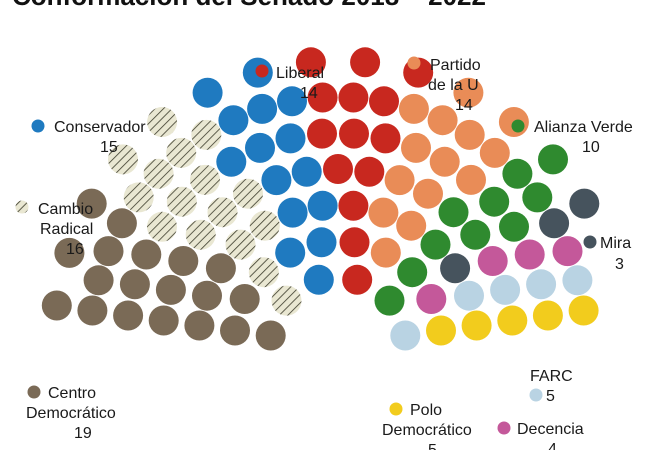 The image size is (657, 450). What do you see at coordinates (427, 430) in the screenshot?
I see `legend-label-polo-democratico: Democrático` at bounding box center [427, 430].